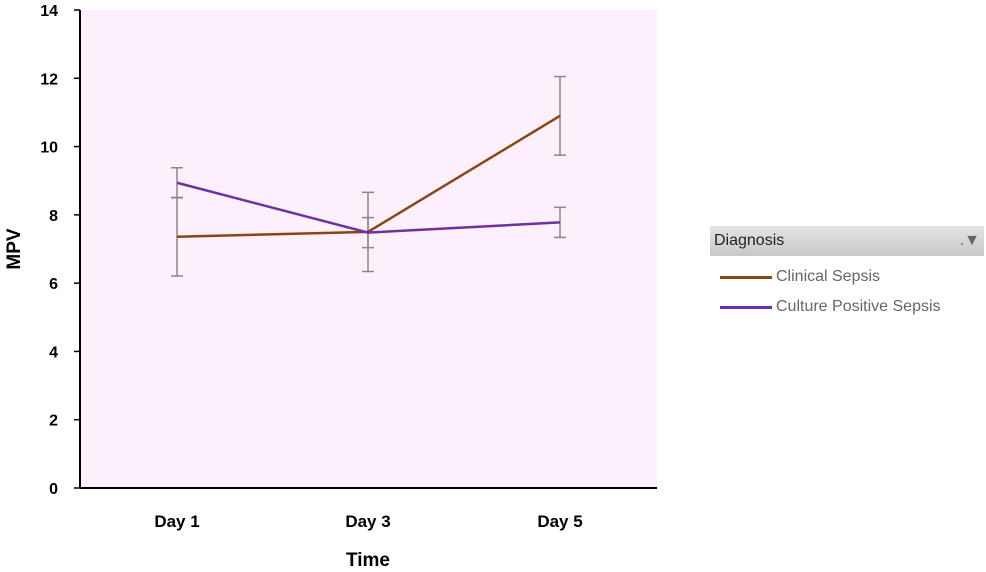 The height and width of the screenshot is (572, 986). What do you see at coordinates (367, 521) in the screenshot?
I see `x-tick-label: Day 3` at bounding box center [367, 521].